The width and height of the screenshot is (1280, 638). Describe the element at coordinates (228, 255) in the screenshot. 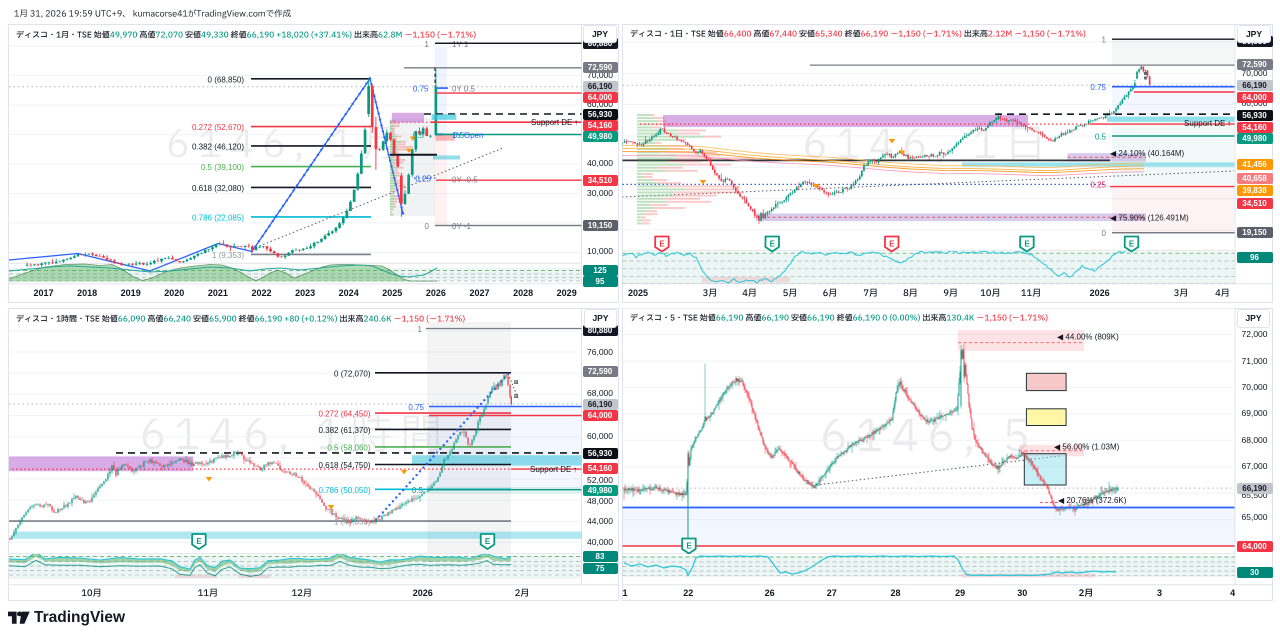

I see `svg-text: 1 (9,353)` at that location.